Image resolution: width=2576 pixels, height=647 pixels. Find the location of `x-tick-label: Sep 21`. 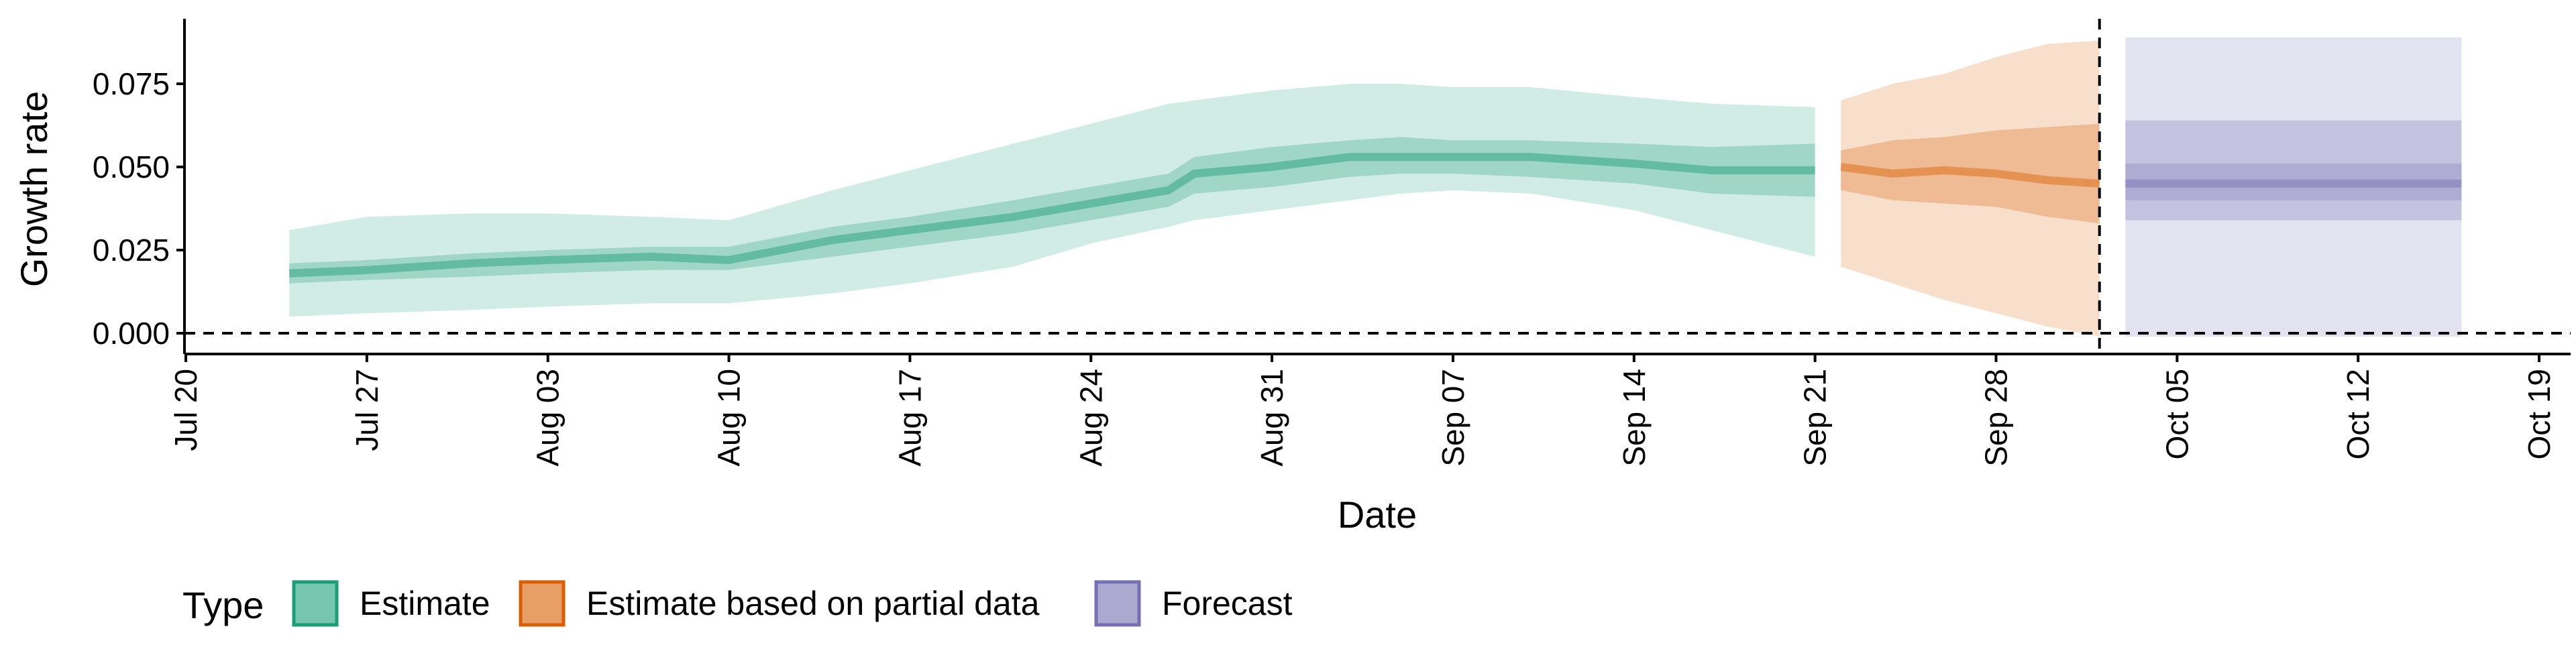

x-tick-label: Sep 21 is located at coordinates (1815, 418).